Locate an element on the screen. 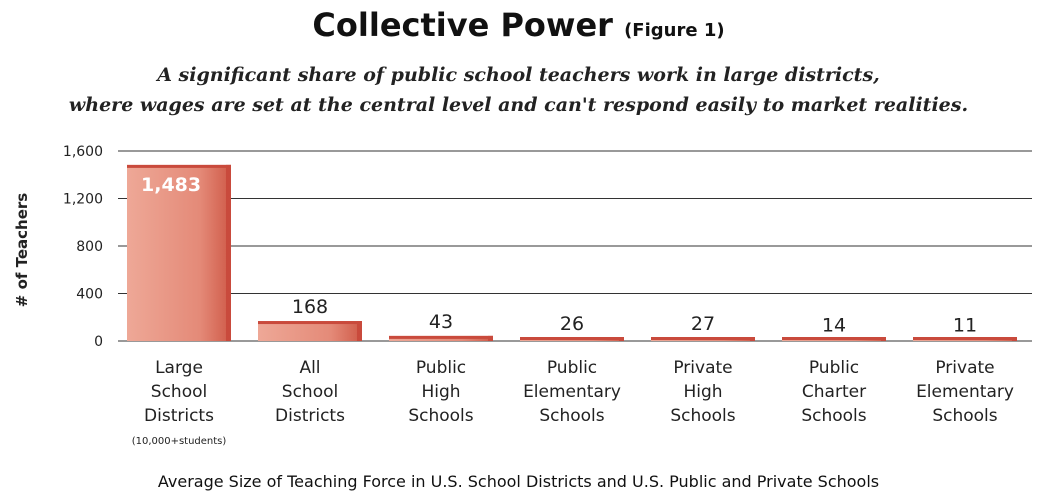 This screenshot has width=1037, height=501. chart-title: Collective Power (Figure 1) is located at coordinates (518, 25).